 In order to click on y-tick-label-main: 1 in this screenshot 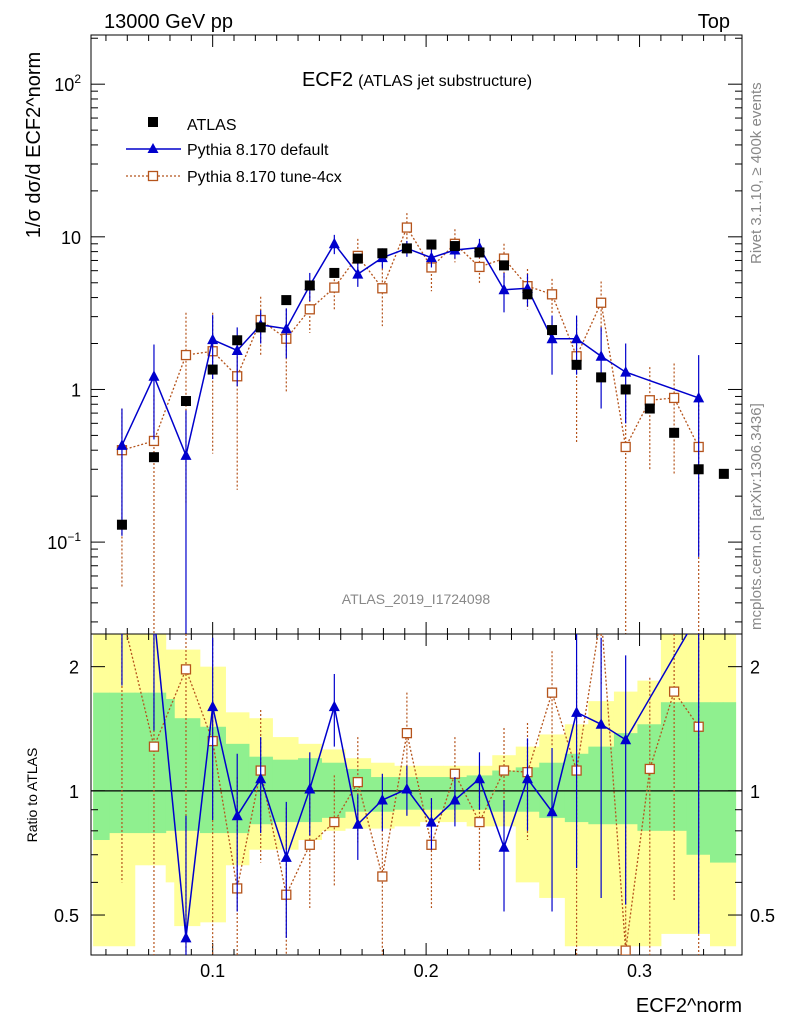, I will do `click(76, 390)`.